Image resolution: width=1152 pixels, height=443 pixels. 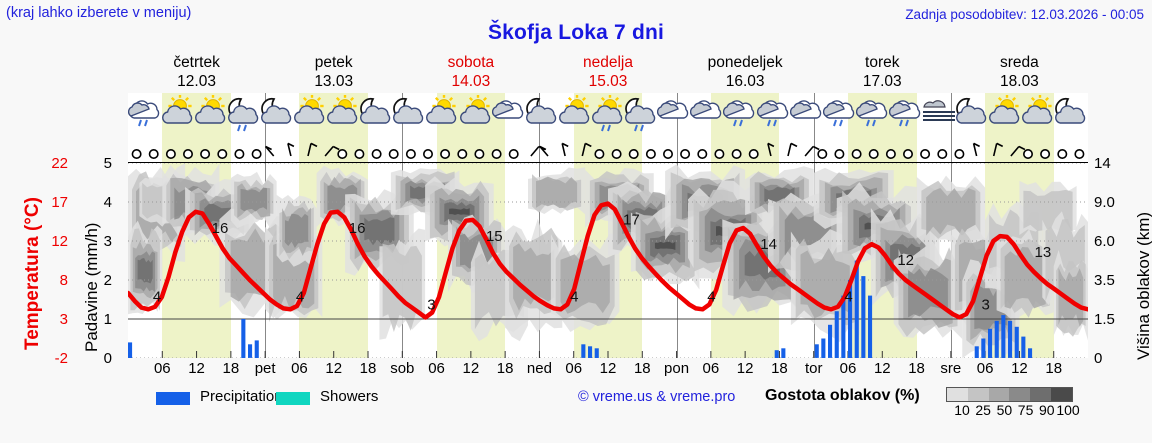 I want to click on day-name: petek, so click(x=333, y=62).